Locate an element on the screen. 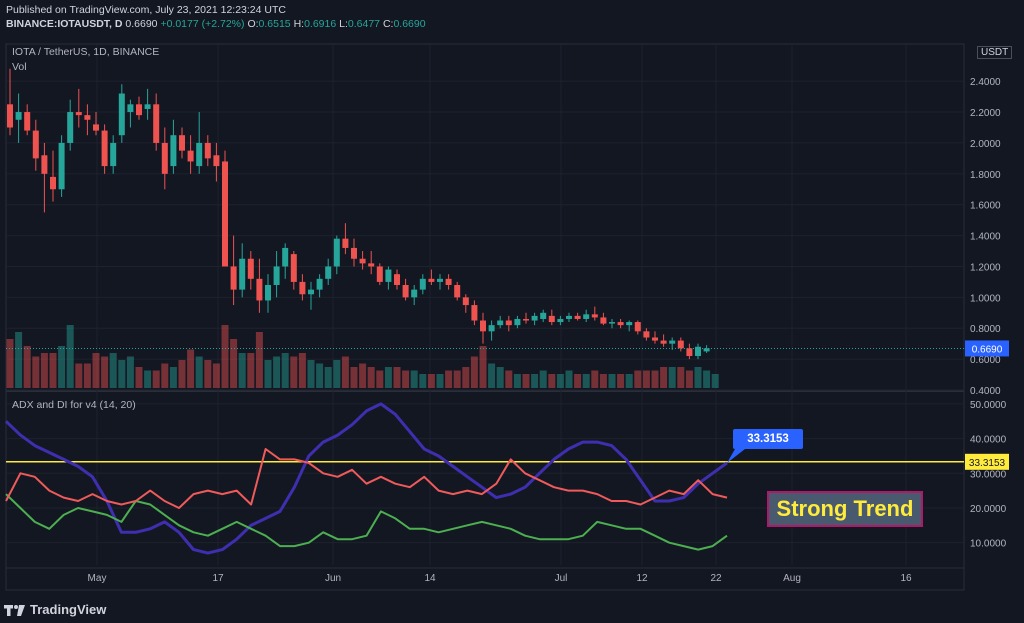  high-value: 0.6916 is located at coordinates (320, 24).